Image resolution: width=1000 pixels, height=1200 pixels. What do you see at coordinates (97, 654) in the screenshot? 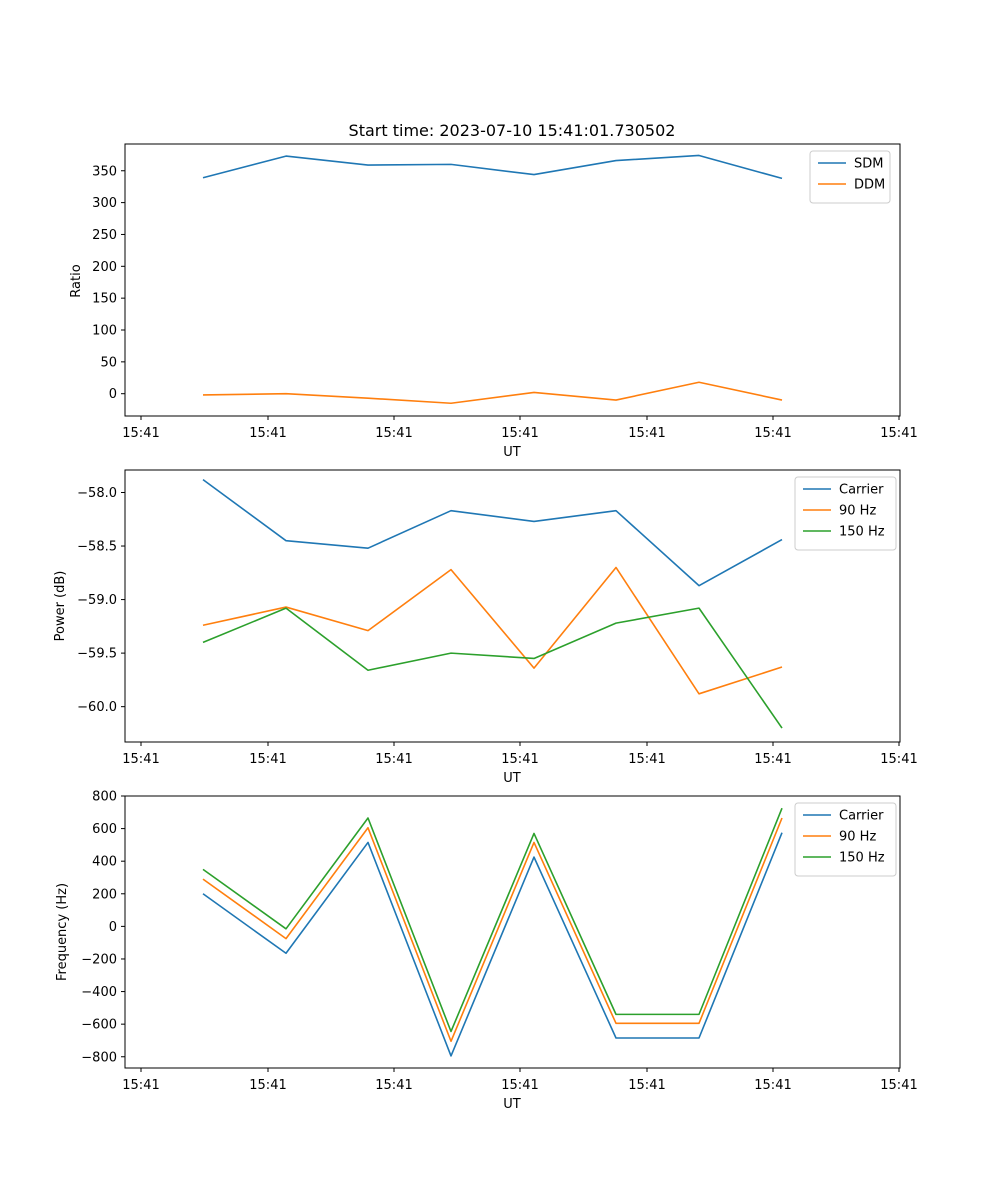
I see `y-tick-label: −59.5` at bounding box center [97, 654].